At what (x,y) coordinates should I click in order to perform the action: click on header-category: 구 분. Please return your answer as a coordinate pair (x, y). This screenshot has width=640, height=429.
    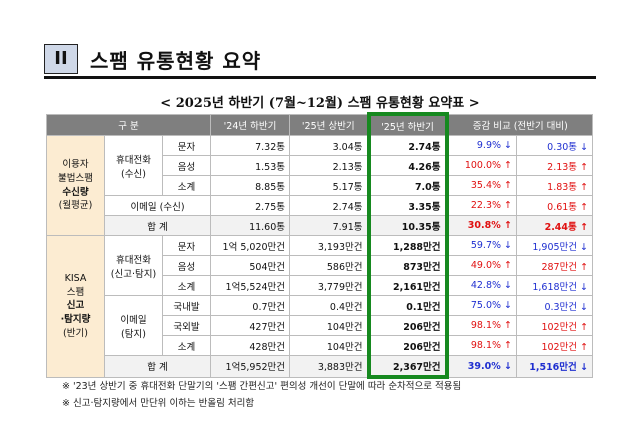
    Looking at the image, I should click on (128, 124).